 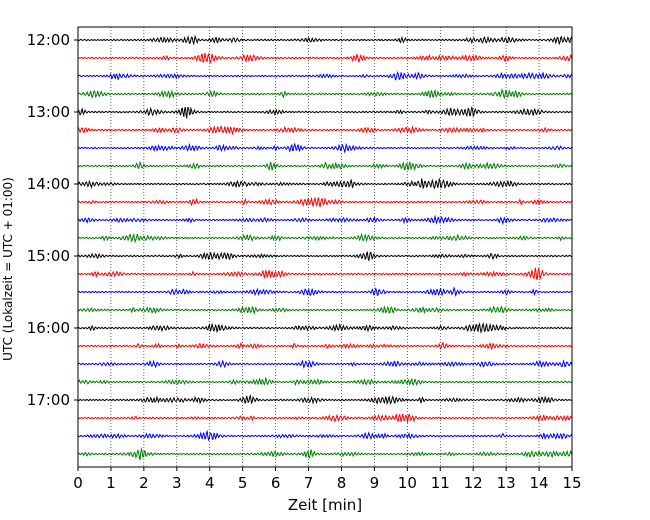 What do you see at coordinates (177, 483) in the screenshot?
I see `x-tick-label: 3` at bounding box center [177, 483].